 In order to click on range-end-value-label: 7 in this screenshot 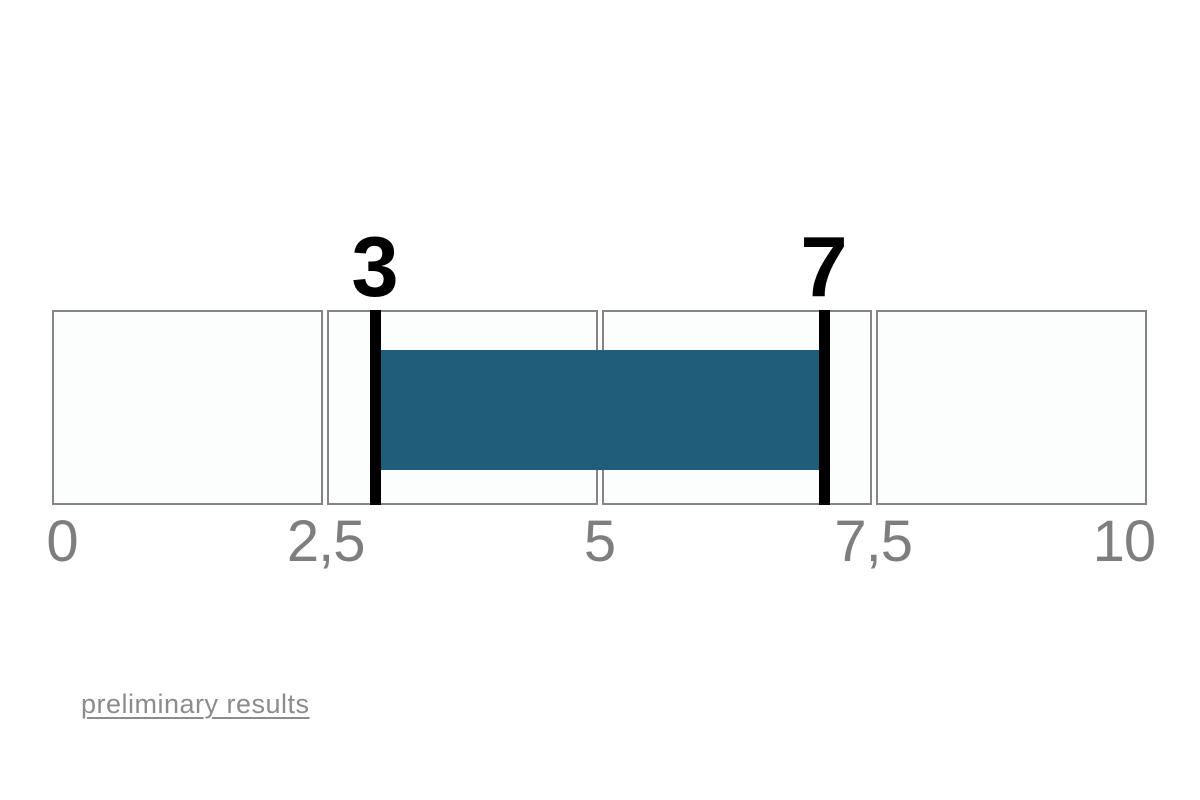, I will do `click(824, 267)`.